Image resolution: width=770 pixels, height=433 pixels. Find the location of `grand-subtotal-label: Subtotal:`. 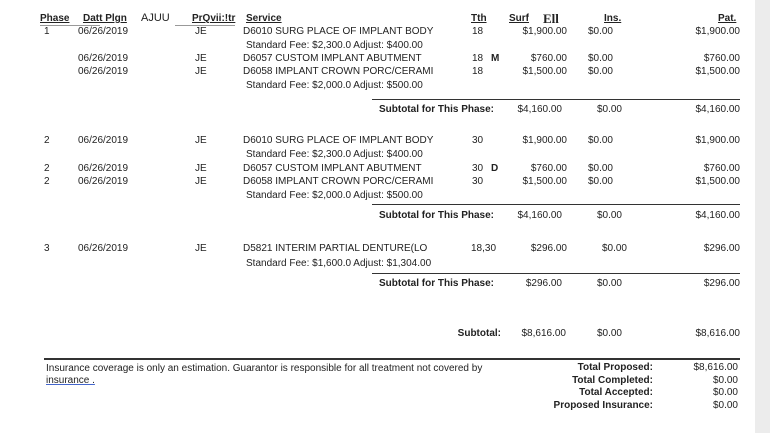

grand-subtotal-label: Subtotal: is located at coordinates (479, 333).